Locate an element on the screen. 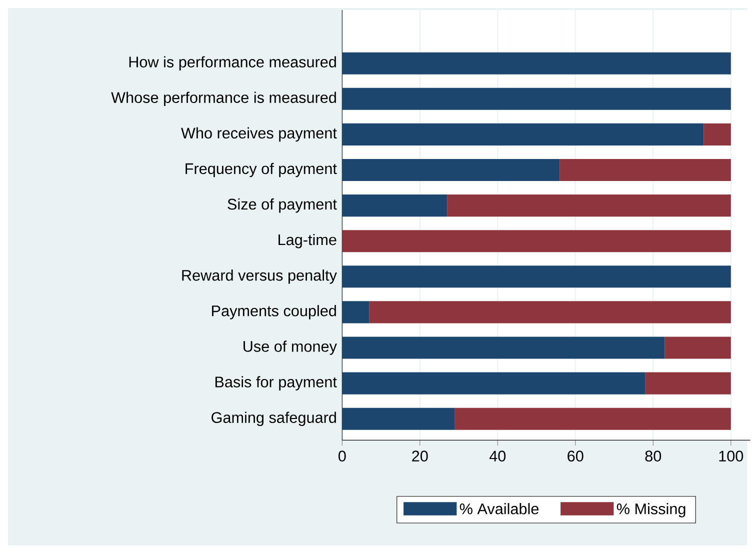  y-tick-label: Use of money is located at coordinates (290, 348).